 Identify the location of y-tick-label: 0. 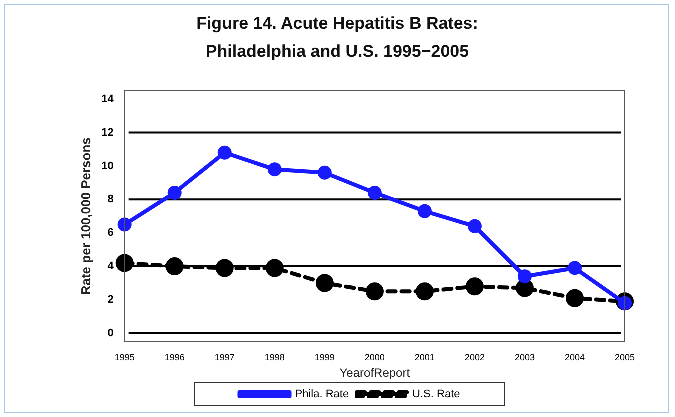
(111, 333).